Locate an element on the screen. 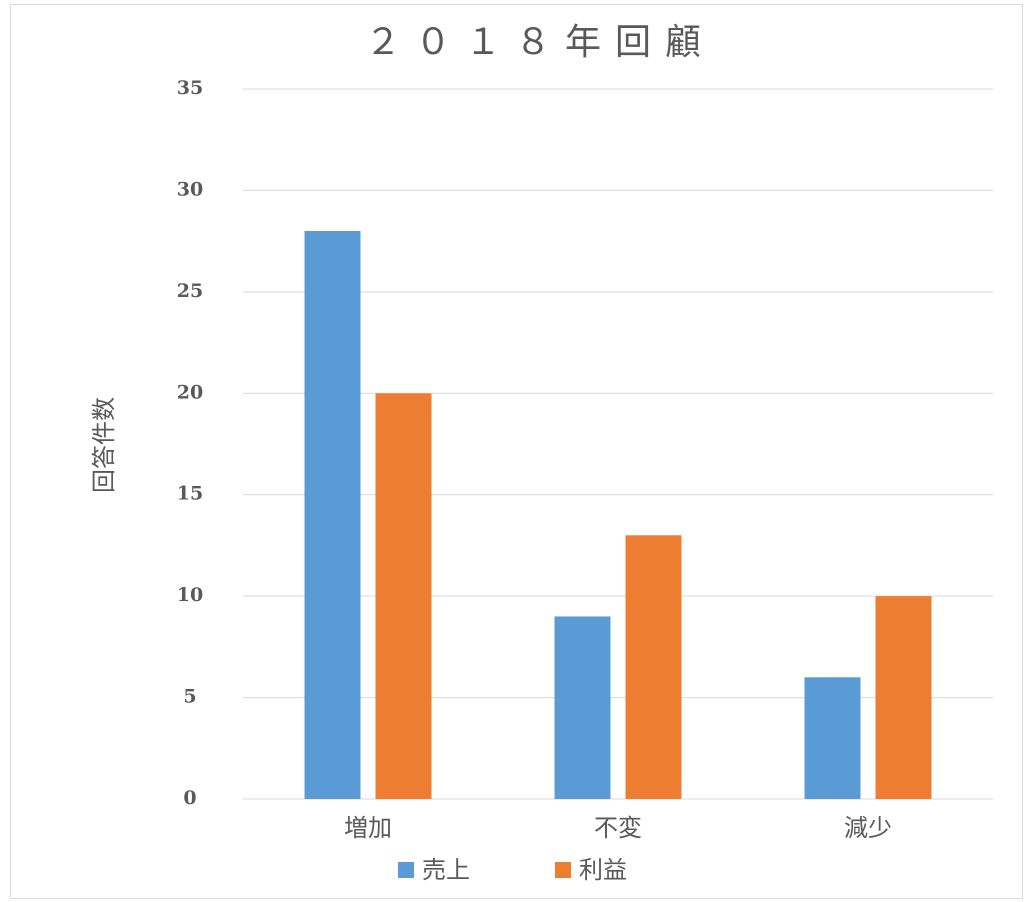 The height and width of the screenshot is (902, 1033). y-tick-label: 30 is located at coordinates (190, 189).